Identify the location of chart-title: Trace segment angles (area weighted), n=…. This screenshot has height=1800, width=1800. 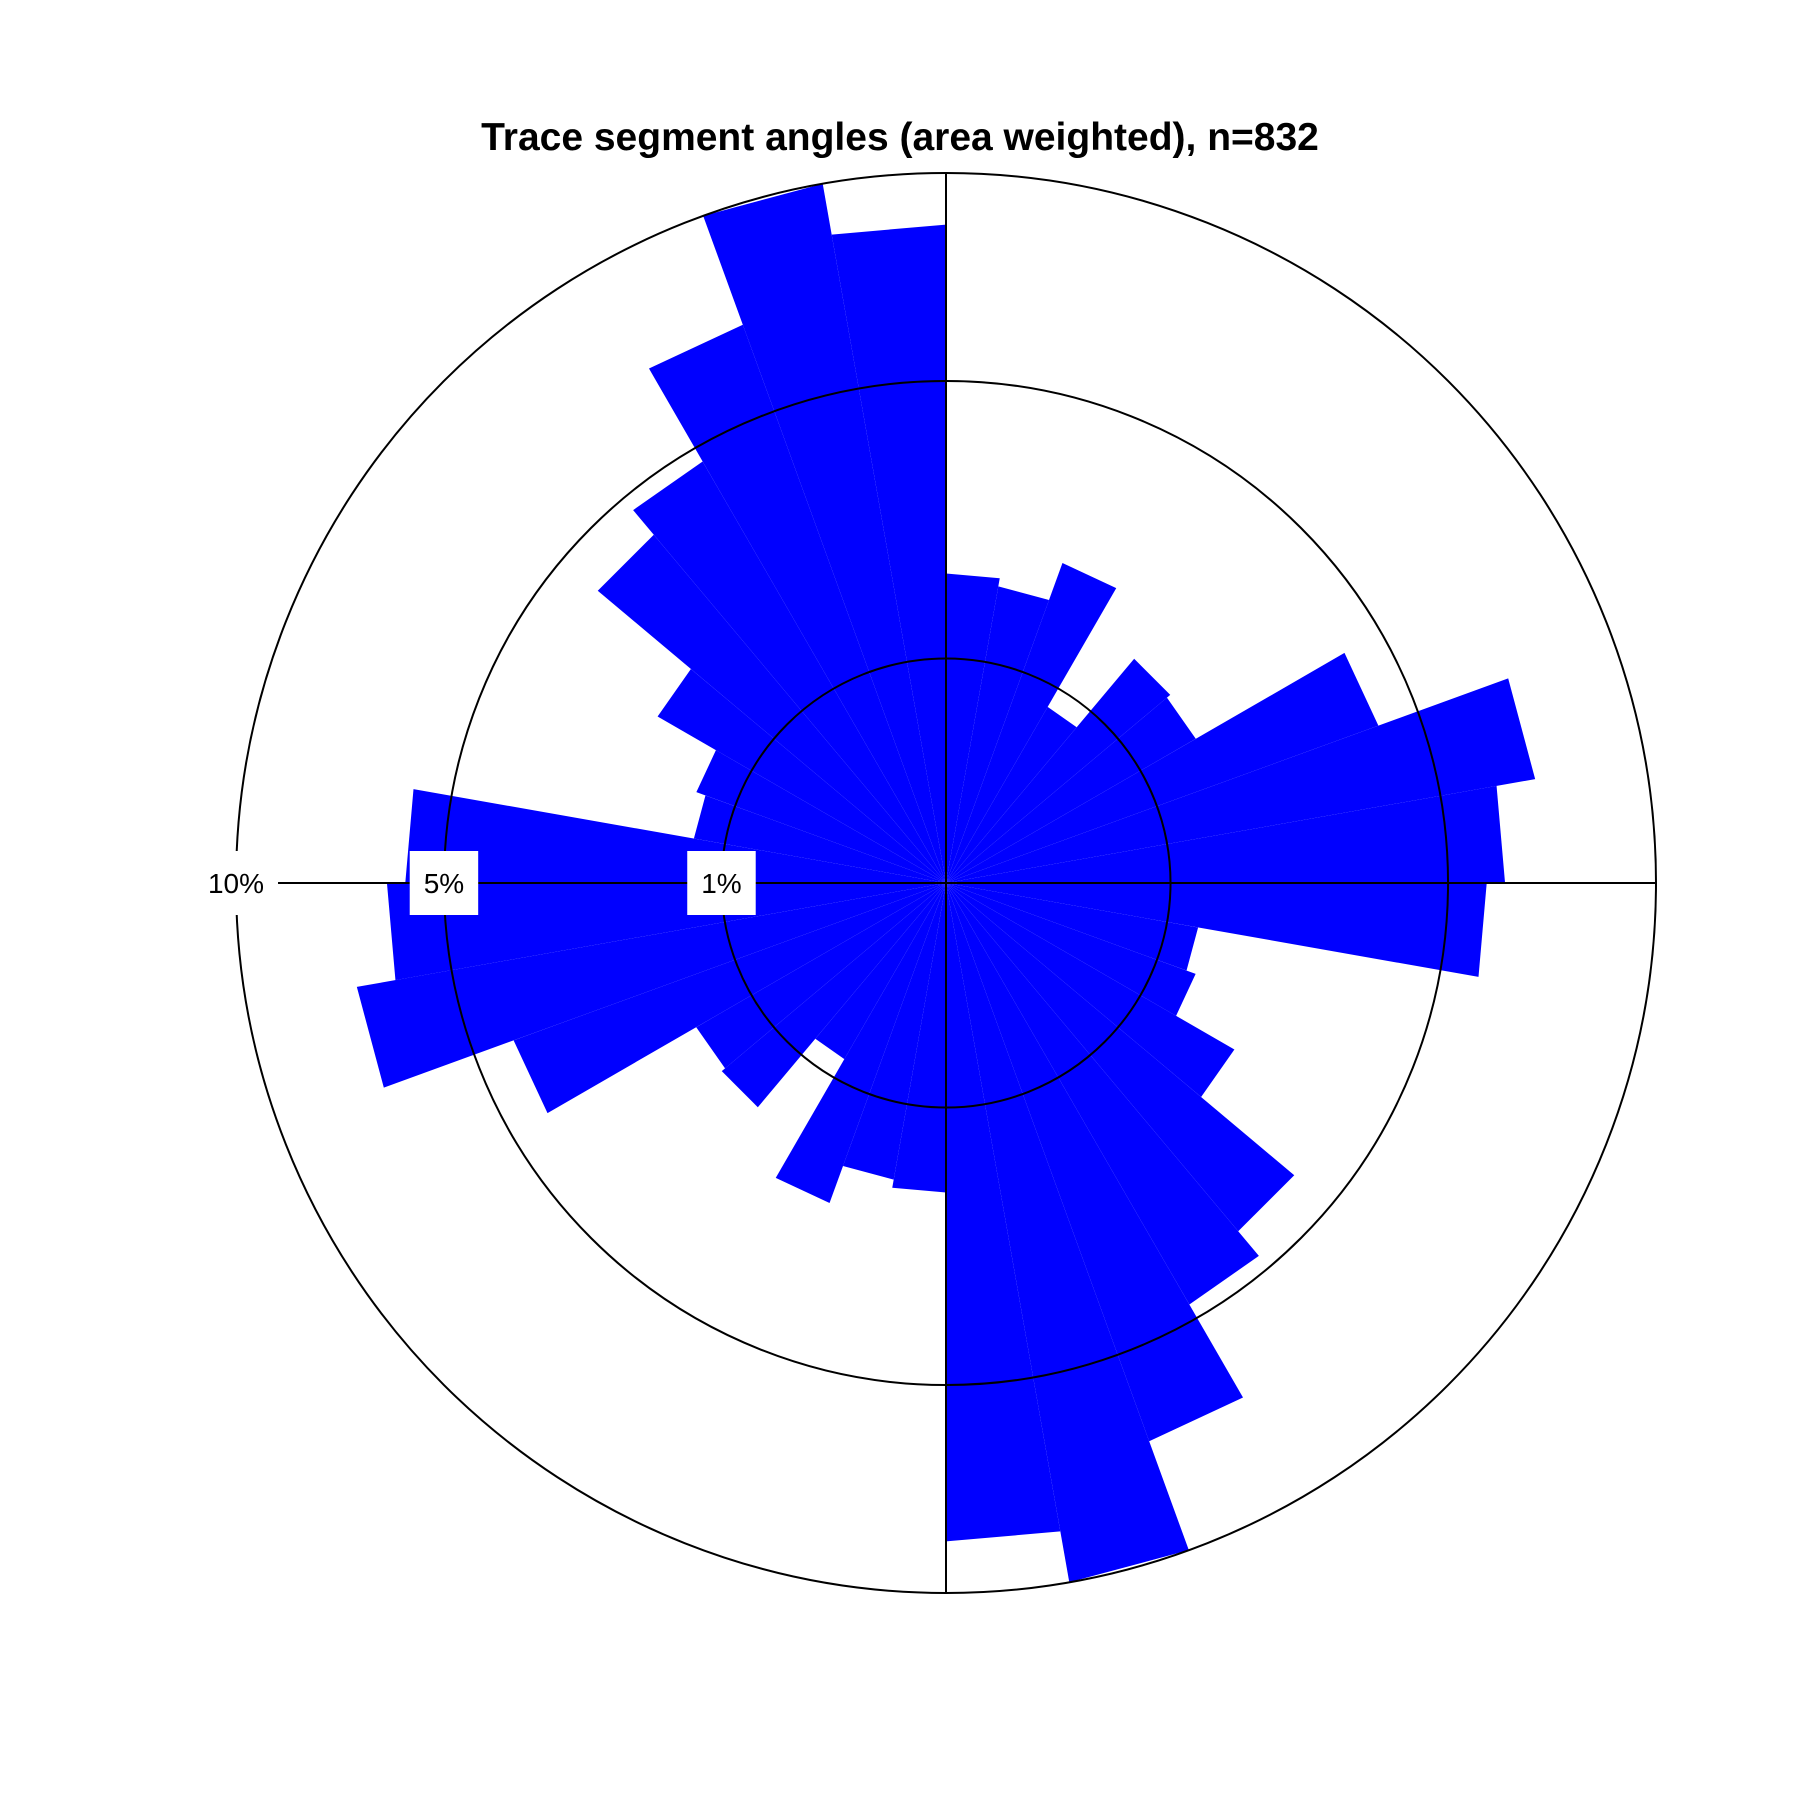
(900, 137).